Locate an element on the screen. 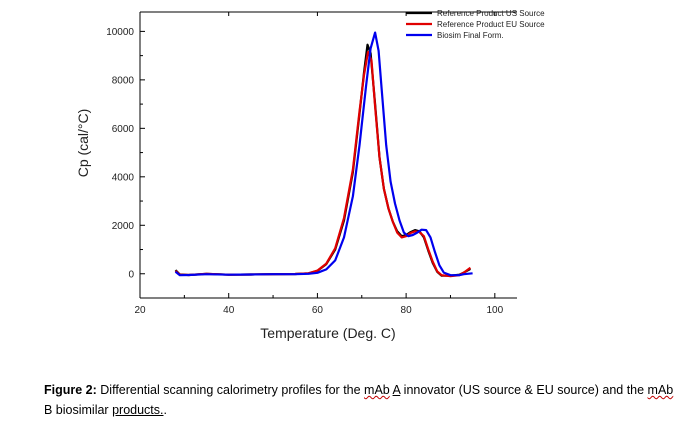 The image size is (694, 445). x-tick-label: 100 is located at coordinates (494, 310).